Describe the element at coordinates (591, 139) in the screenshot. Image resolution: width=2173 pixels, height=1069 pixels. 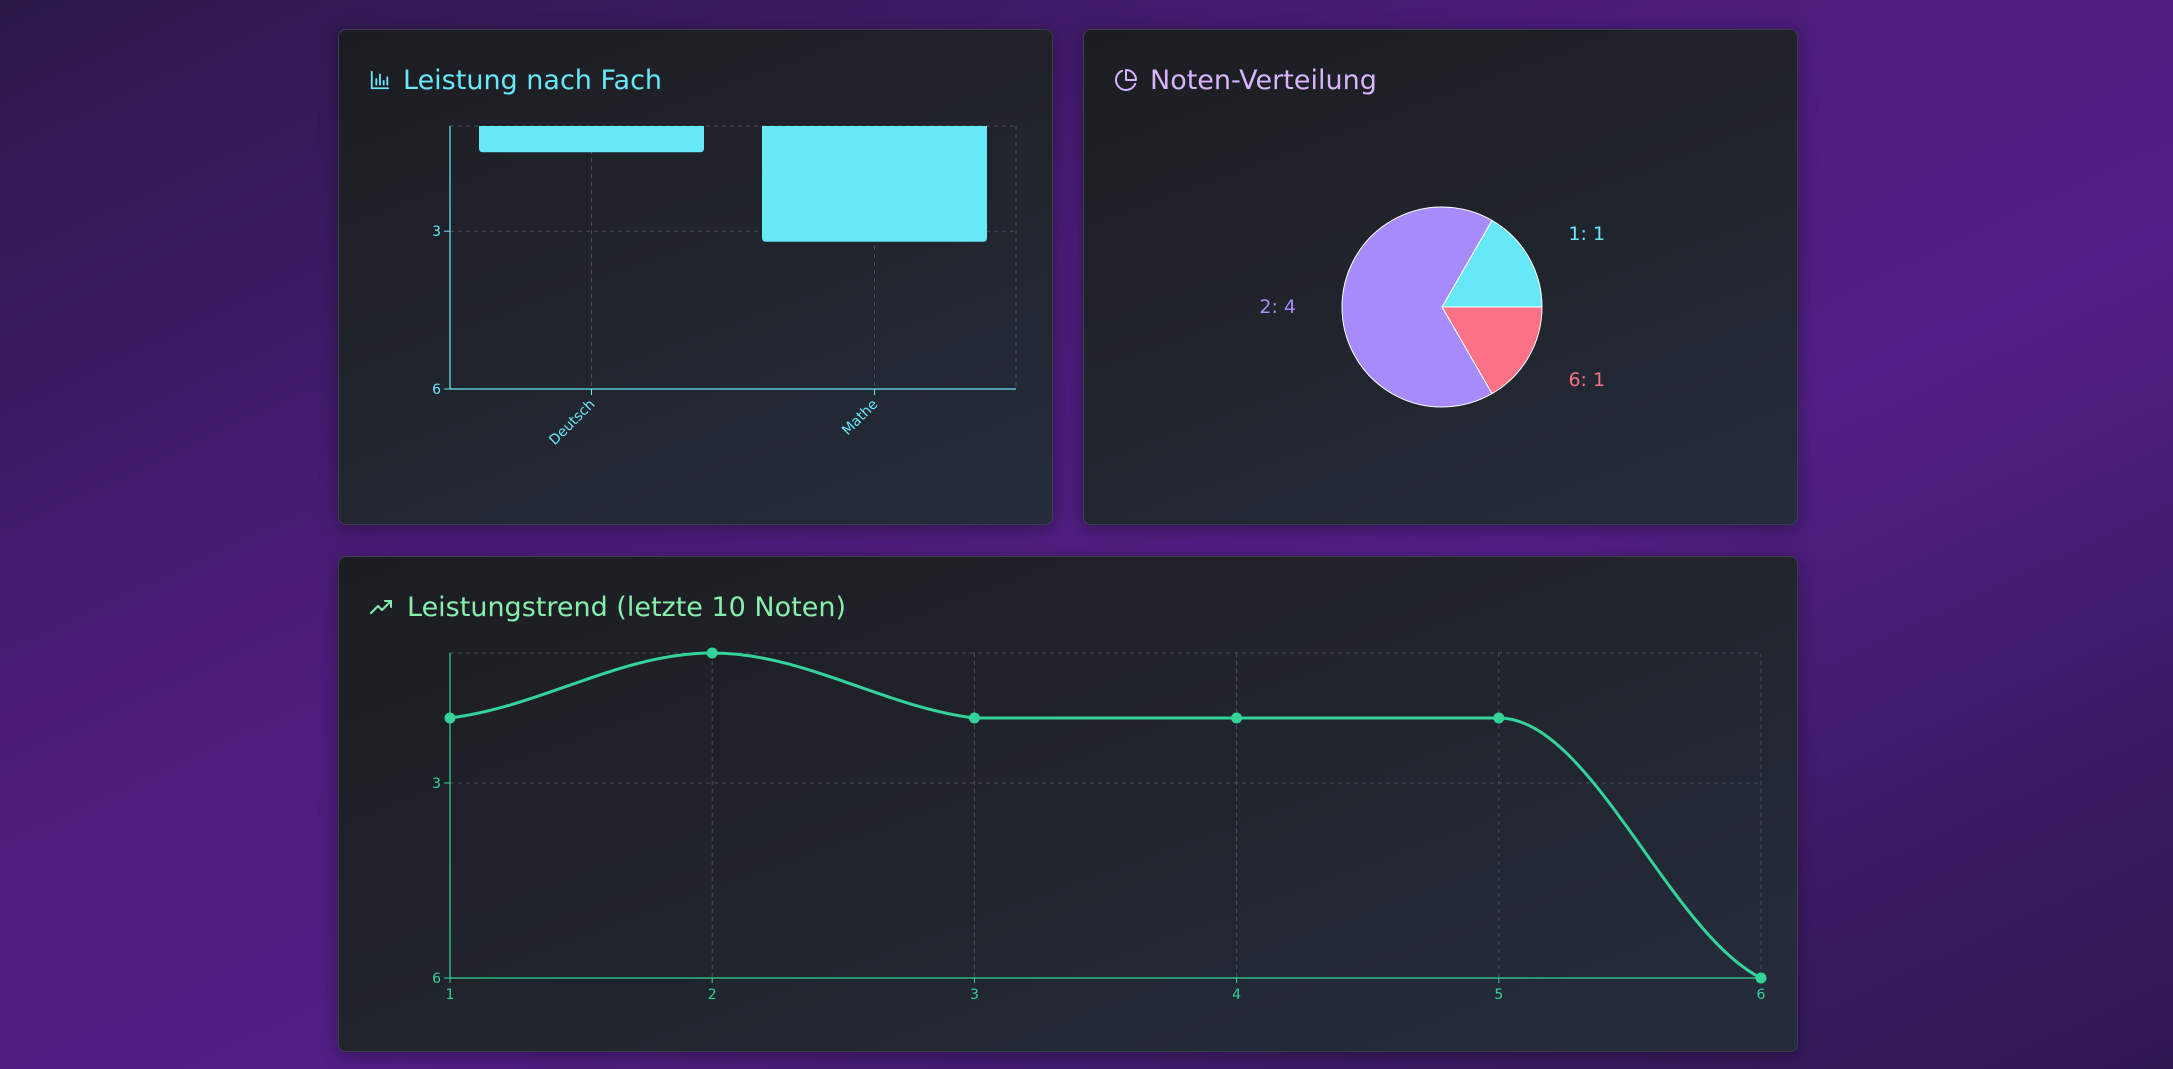
I see `bar-deutsch` at that location.